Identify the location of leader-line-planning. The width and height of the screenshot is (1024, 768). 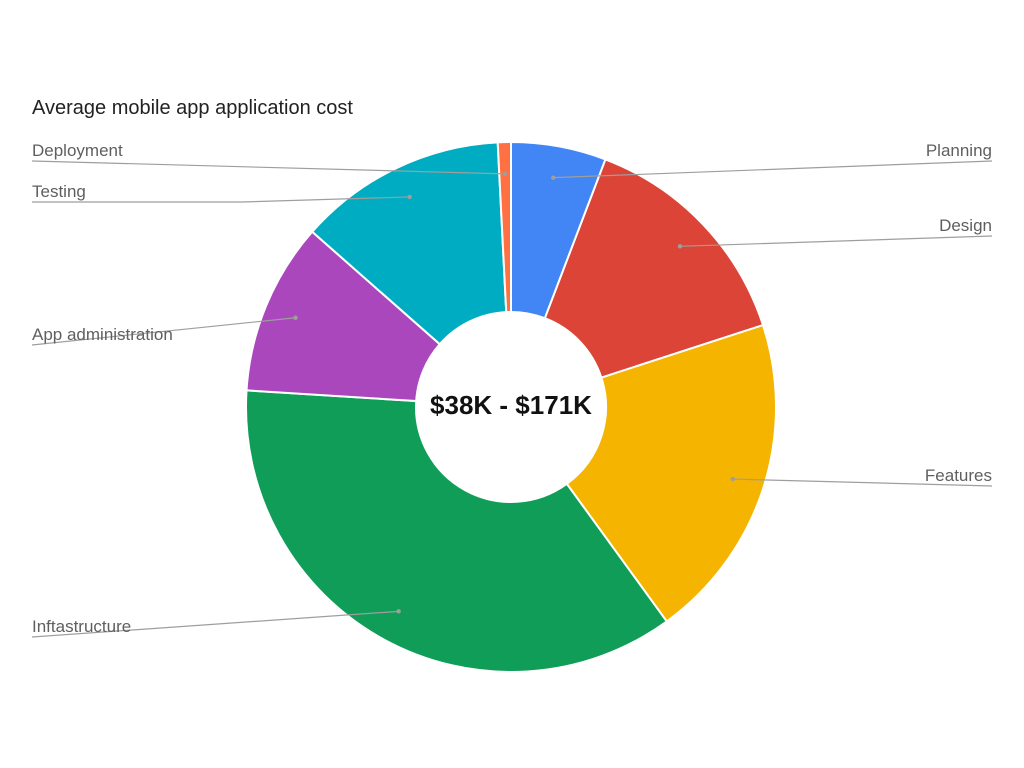
(773, 169).